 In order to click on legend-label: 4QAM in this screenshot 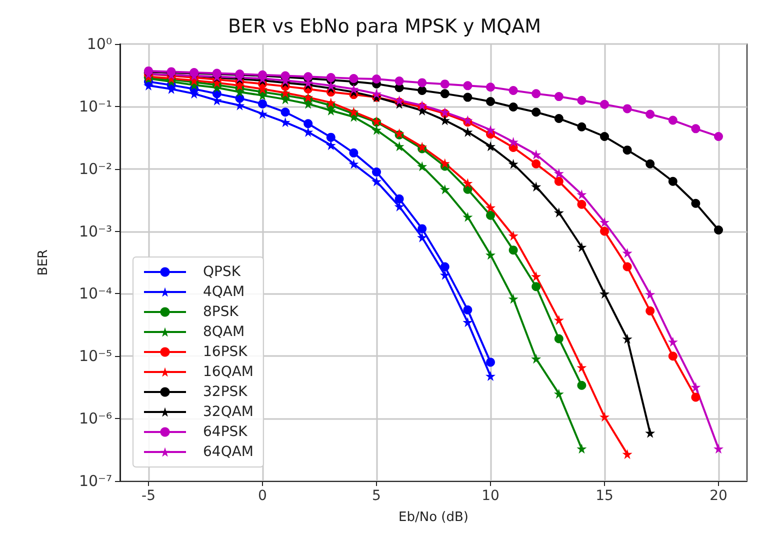, I will do `click(224, 292)`.